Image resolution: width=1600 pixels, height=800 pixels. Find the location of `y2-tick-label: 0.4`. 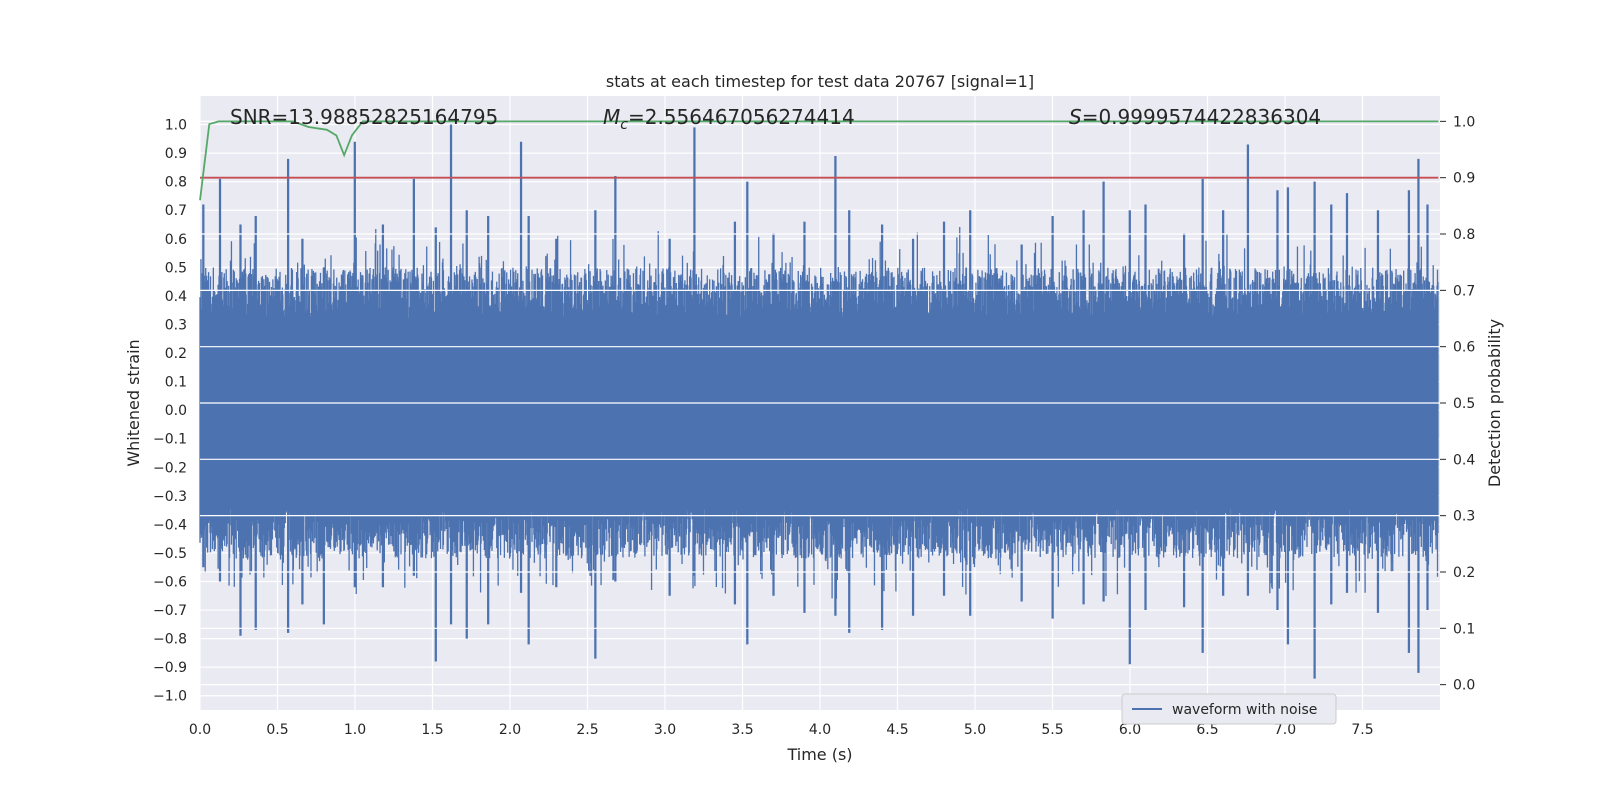

y2-tick-label: 0.4 is located at coordinates (1464, 460).